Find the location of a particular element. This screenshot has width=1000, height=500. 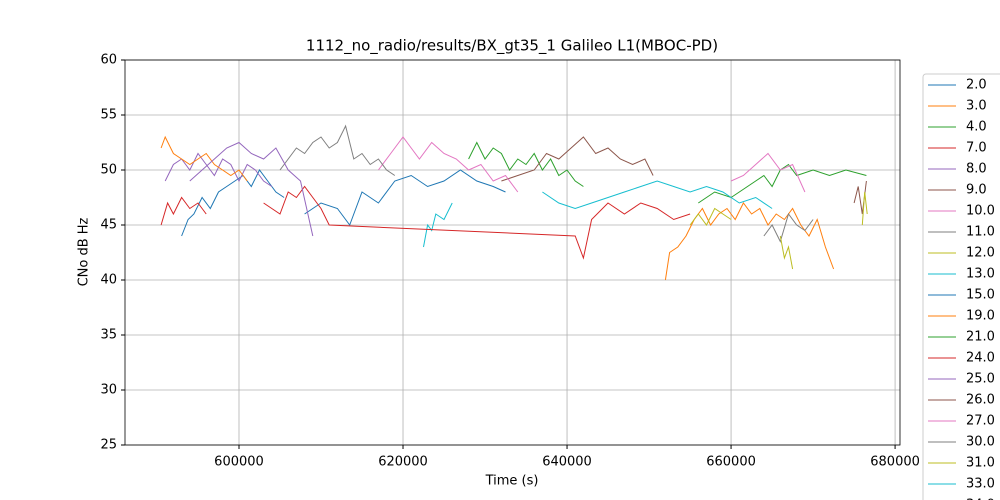

y-tick-label: 35 is located at coordinates (108, 335).